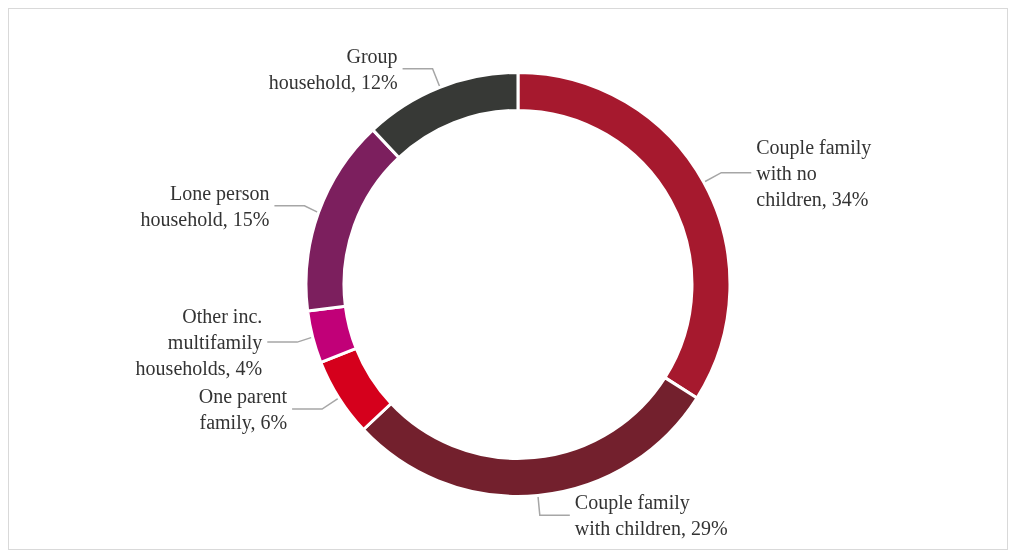 The height and width of the screenshot is (558, 1016). I want to click on slice-label: Lone person household, 15%, so click(205, 205).